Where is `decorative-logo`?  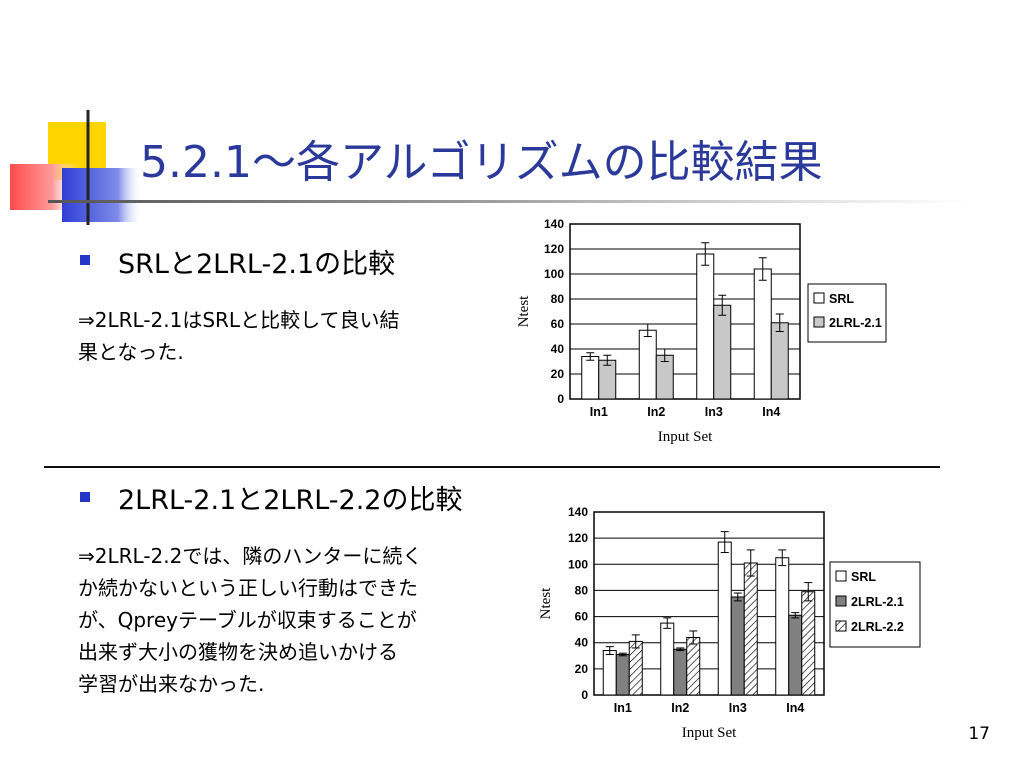
decorative-logo is located at coordinates (76, 167).